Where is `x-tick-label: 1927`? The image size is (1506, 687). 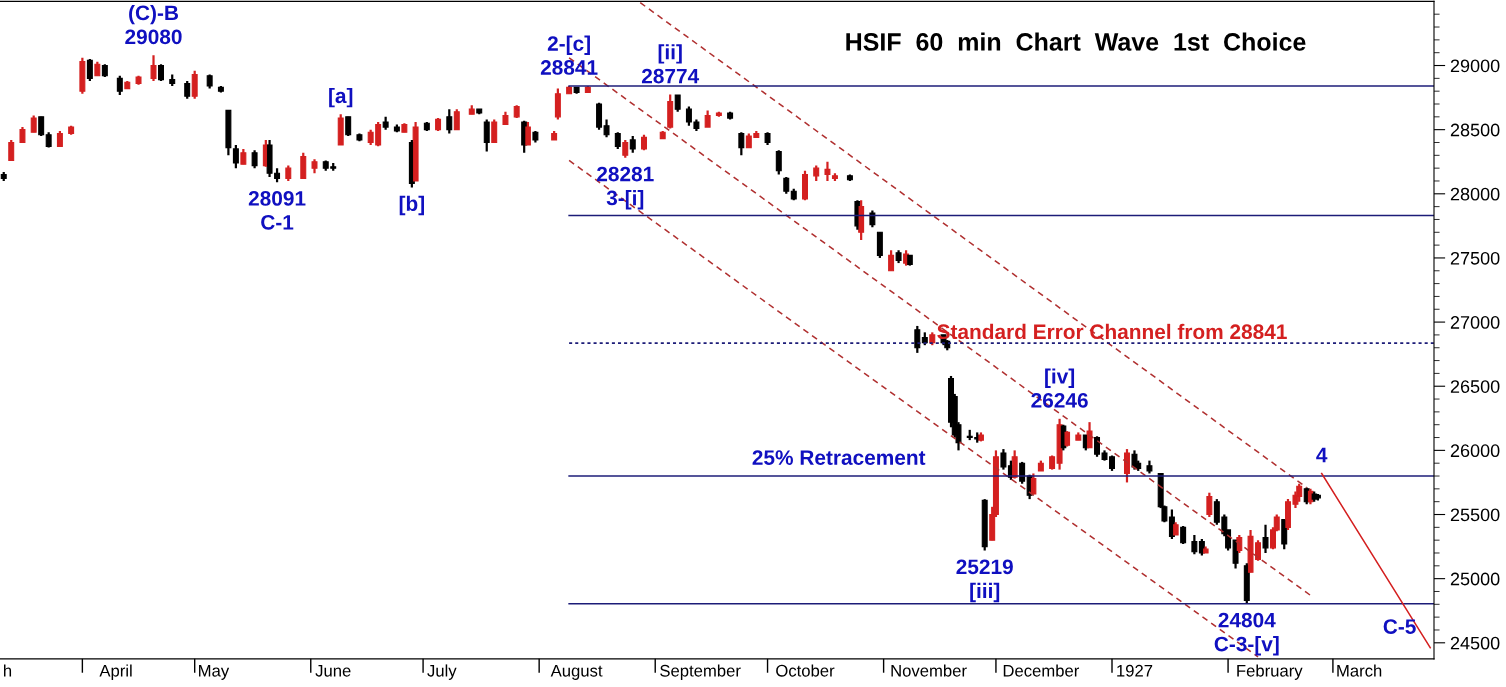
x-tick-label: 1927 is located at coordinates (1135, 670).